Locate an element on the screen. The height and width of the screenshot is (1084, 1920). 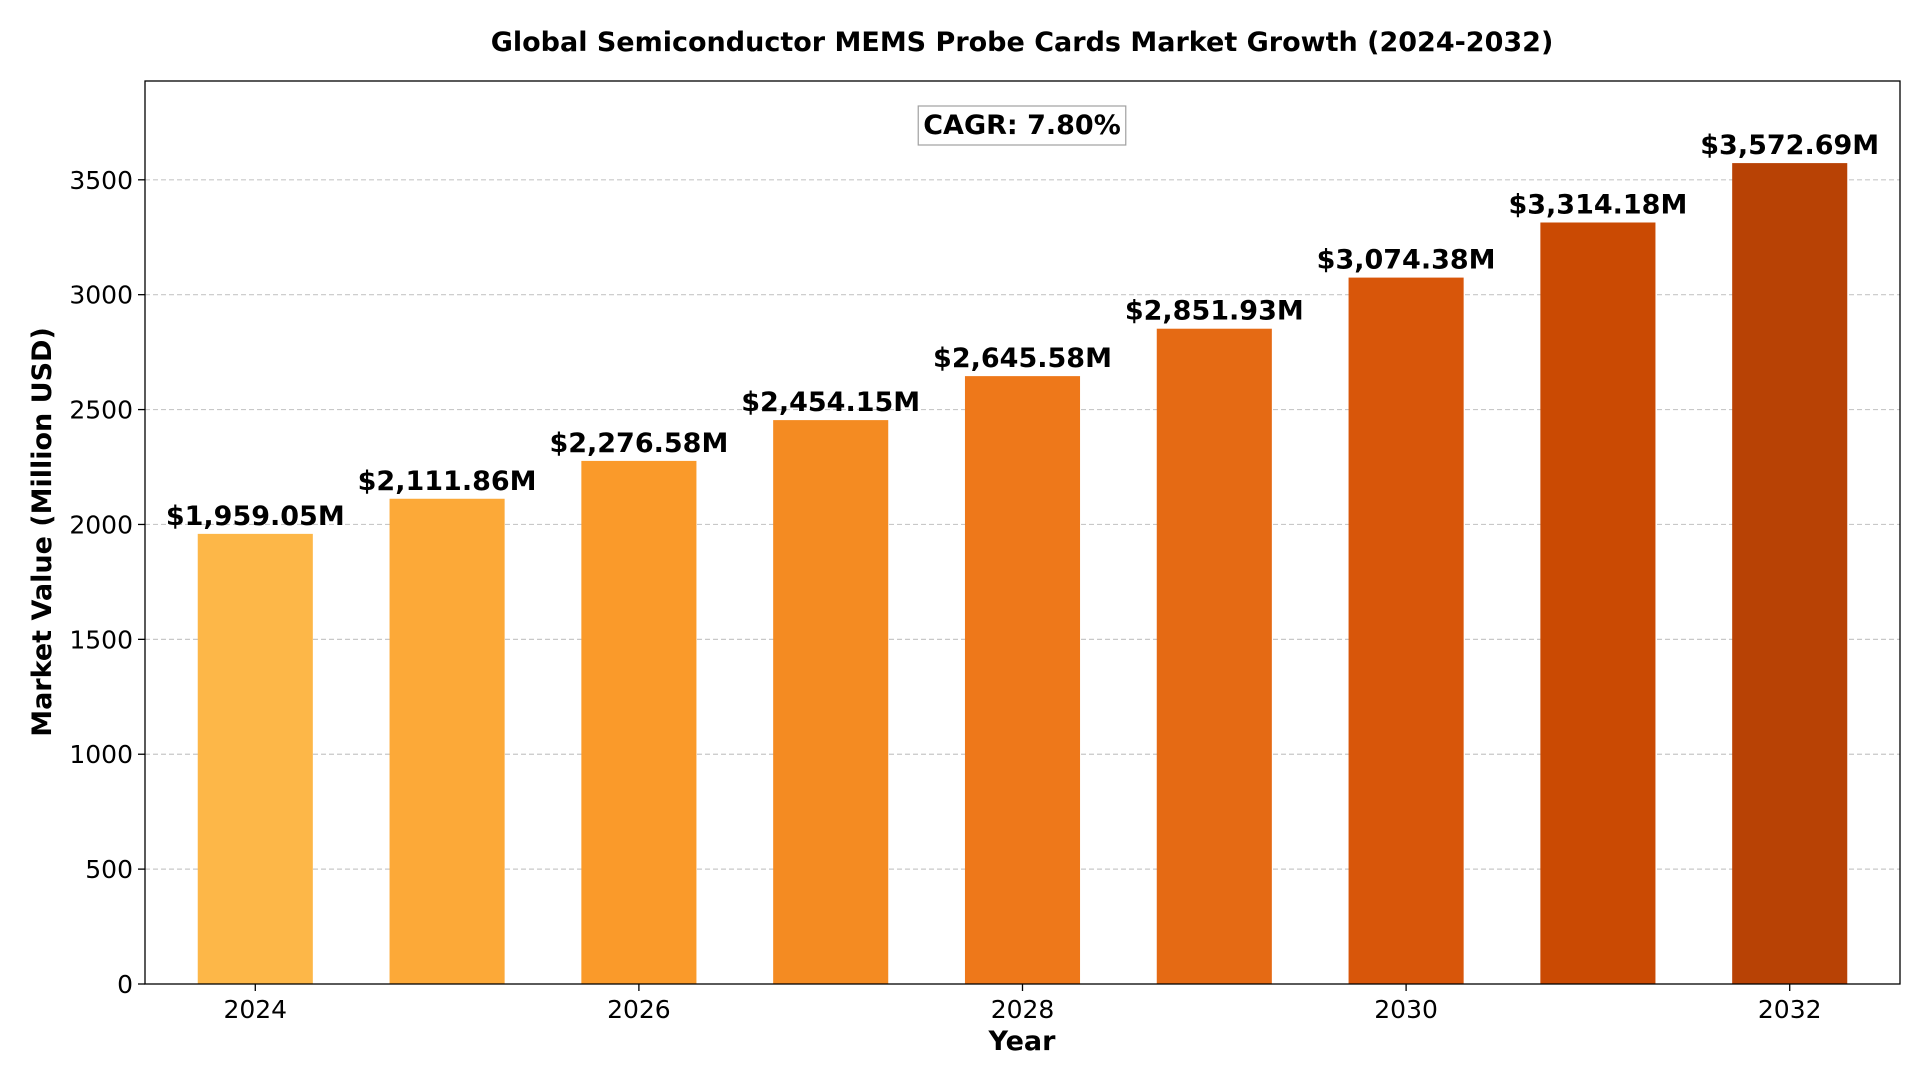
cagr-annotation: CAGR: 7.80% is located at coordinates (1022, 125).